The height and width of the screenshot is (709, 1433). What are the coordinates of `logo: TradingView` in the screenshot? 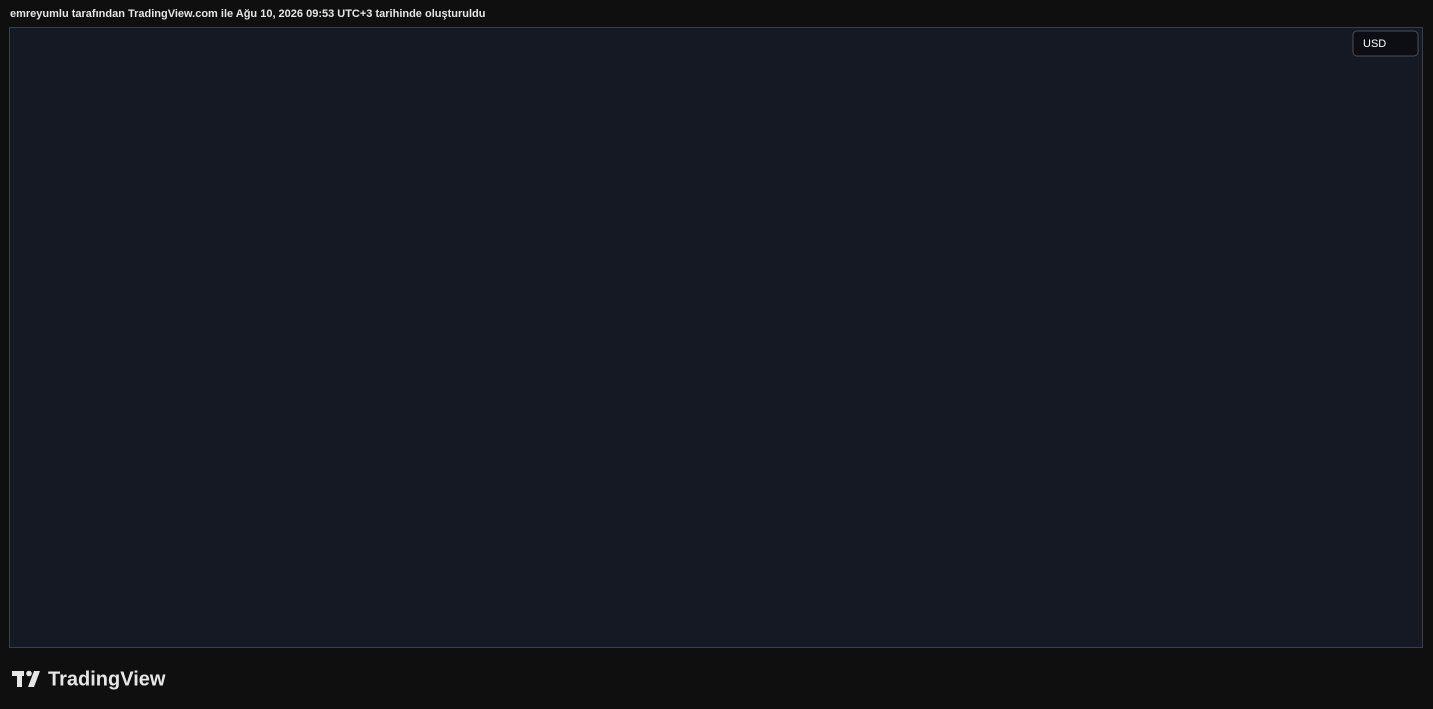 It's located at (107, 679).